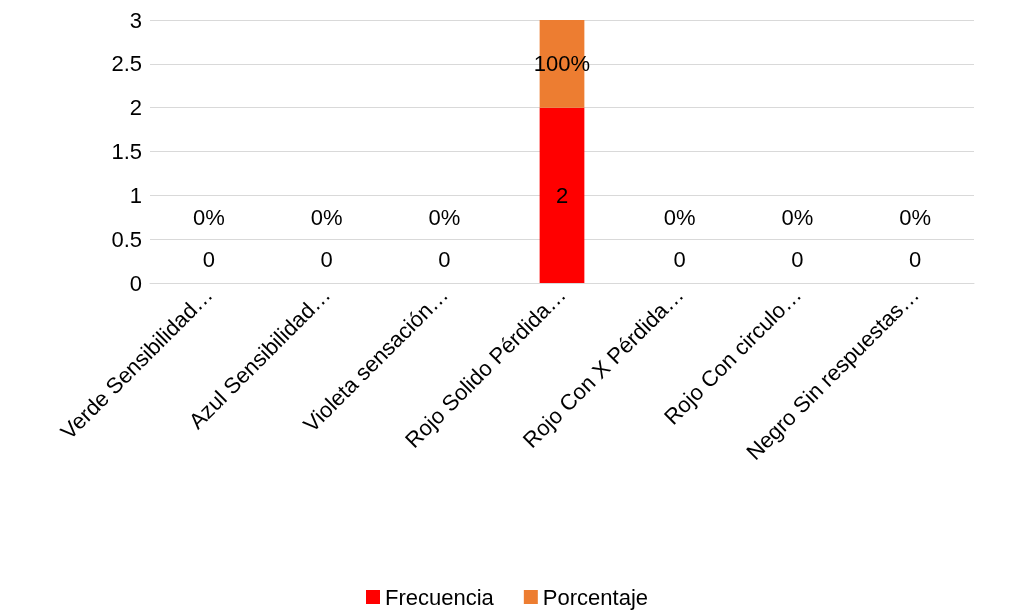 The image size is (1014, 613). I want to click on y-tick-label: 3, so click(135, 20).